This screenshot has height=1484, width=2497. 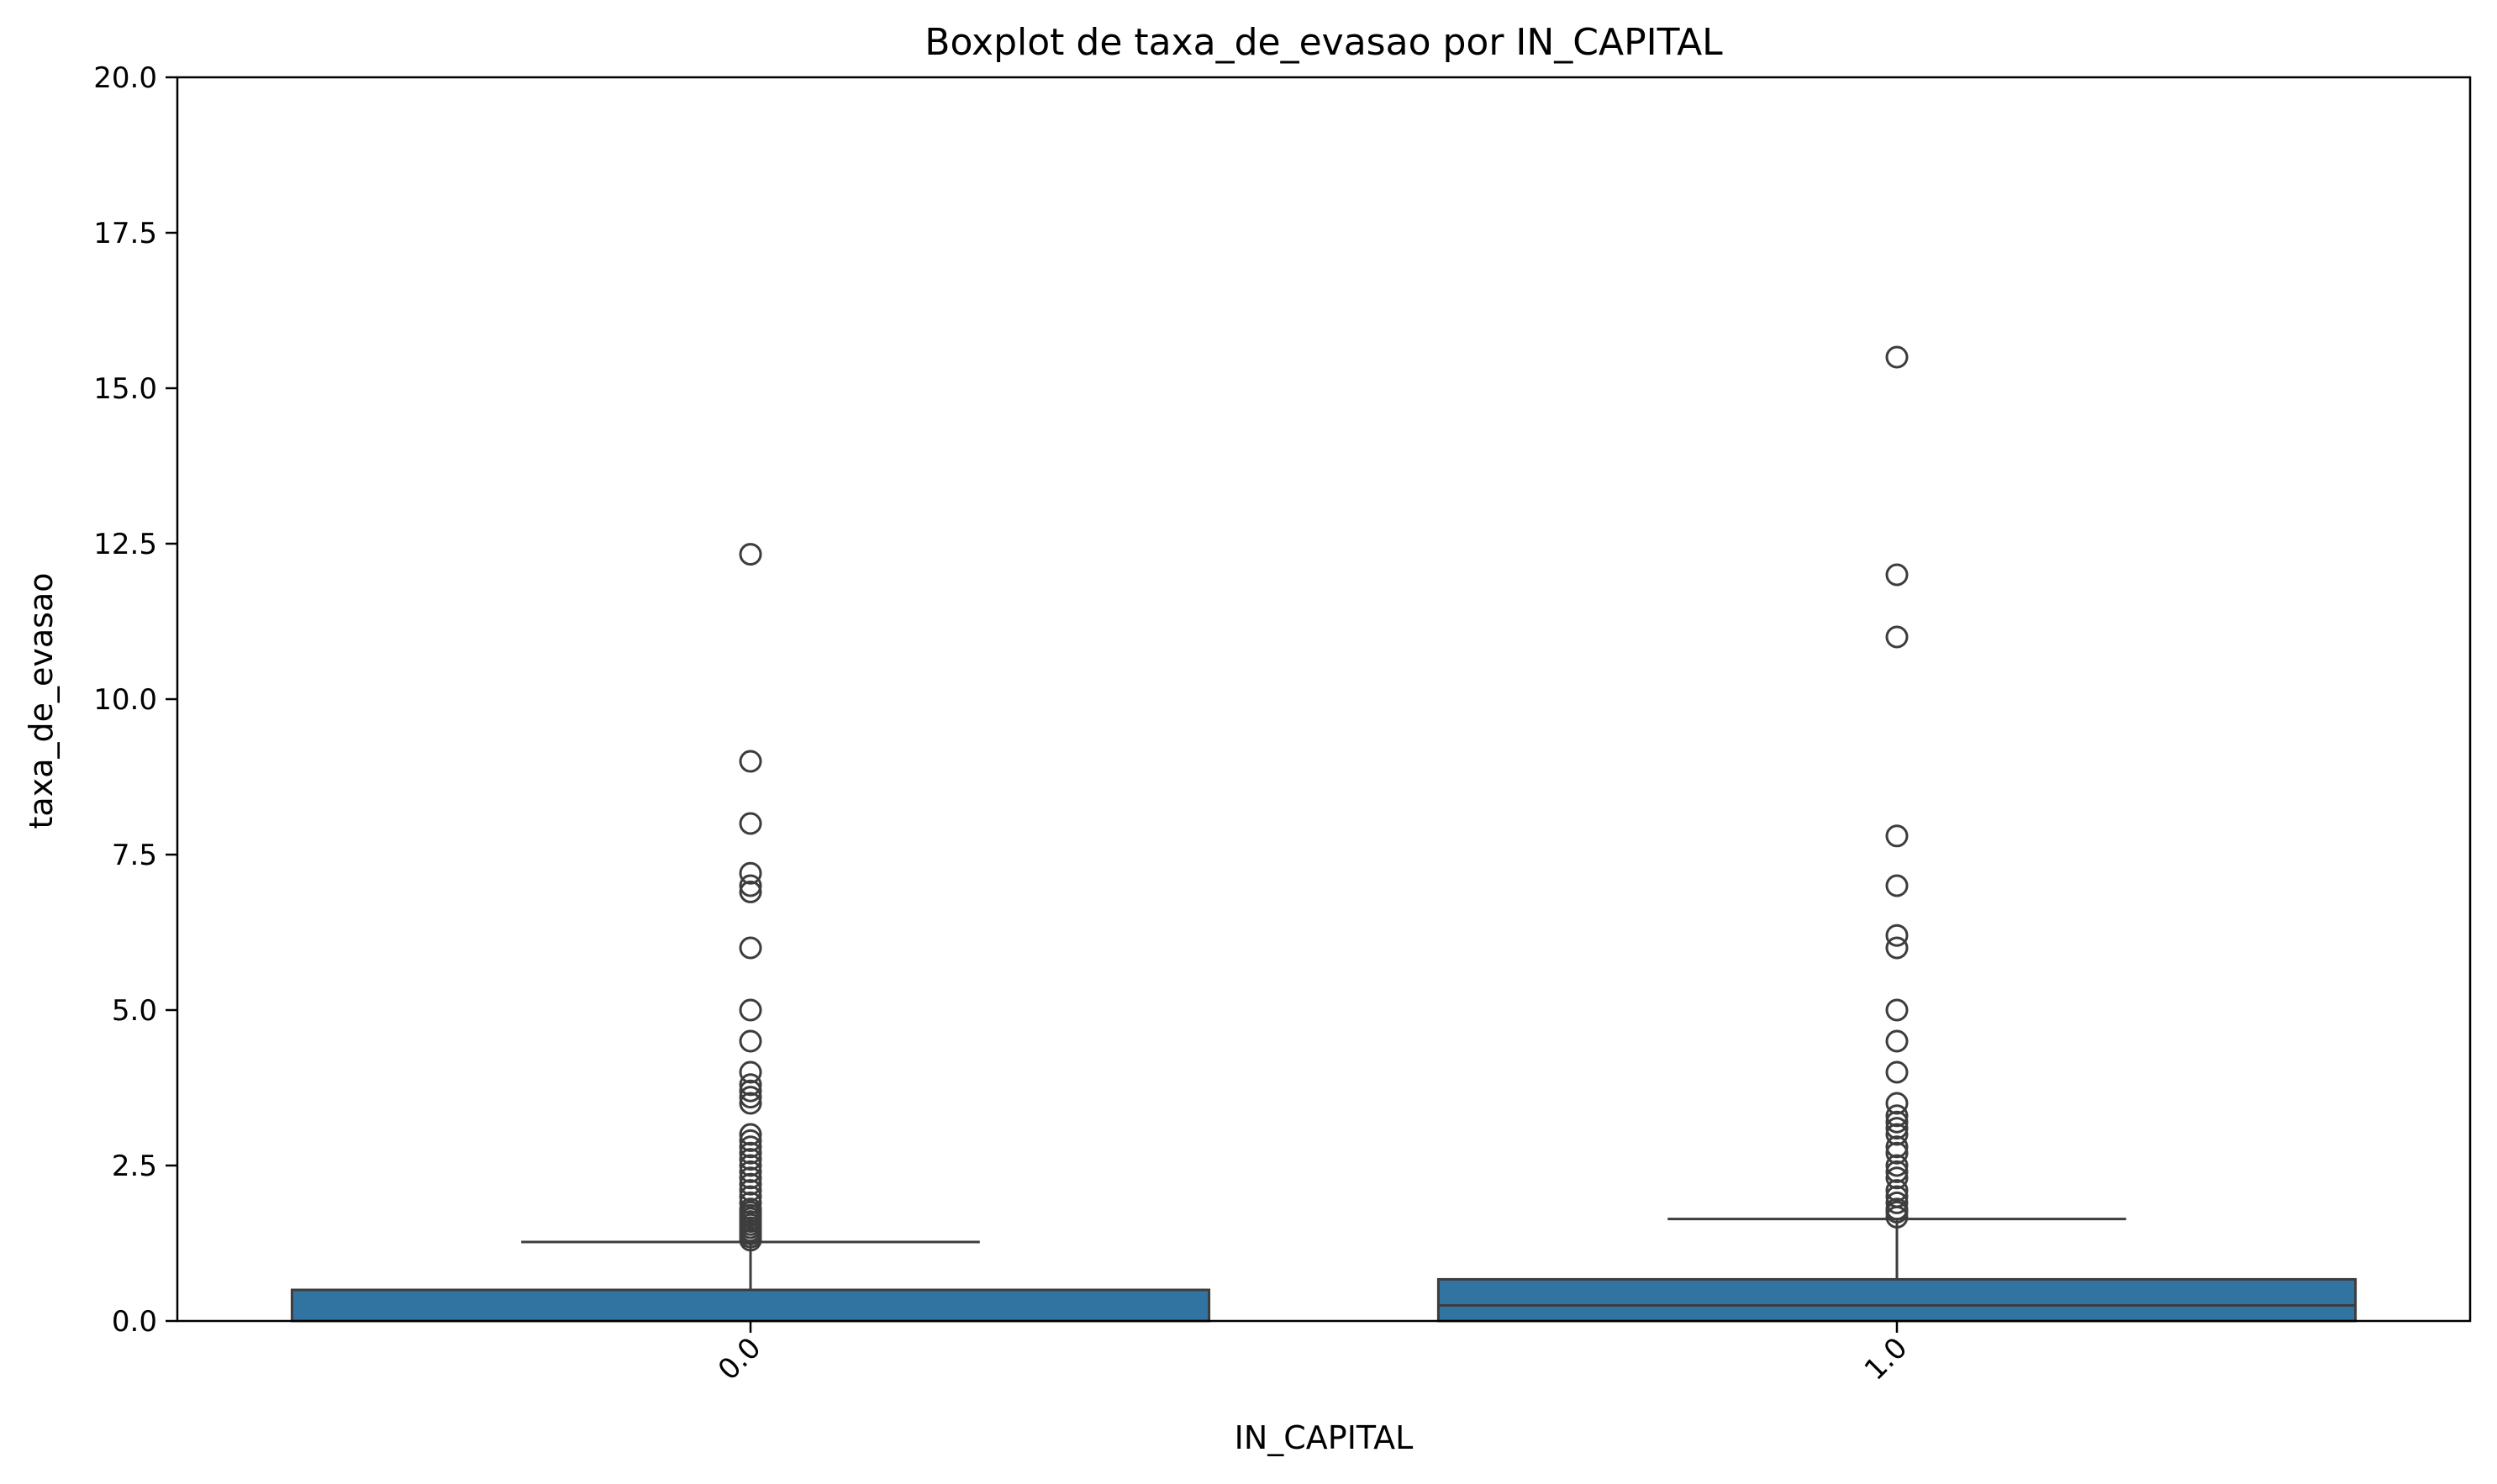 I want to click on y-tick-label: 15.0, so click(x=125, y=389).